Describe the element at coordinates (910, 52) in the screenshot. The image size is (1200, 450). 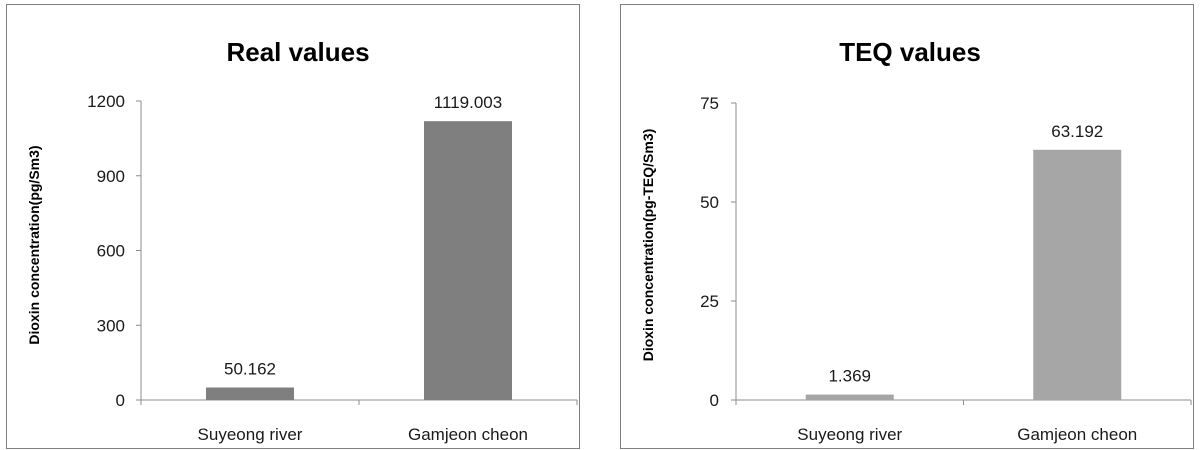
I see `chart-title: TEQ values` at that location.